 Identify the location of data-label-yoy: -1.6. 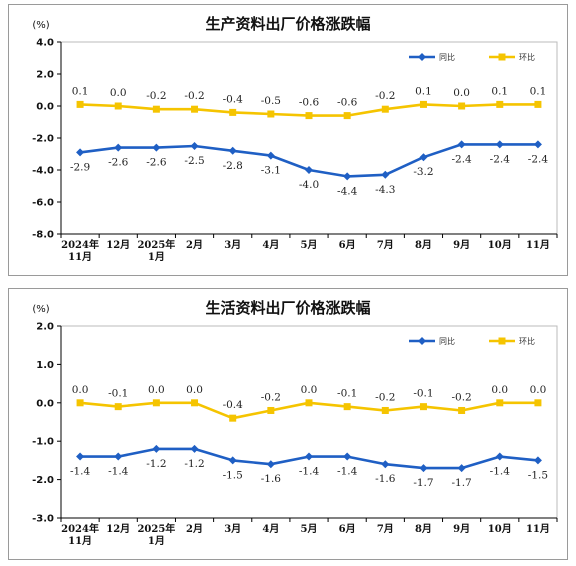
(385, 479).